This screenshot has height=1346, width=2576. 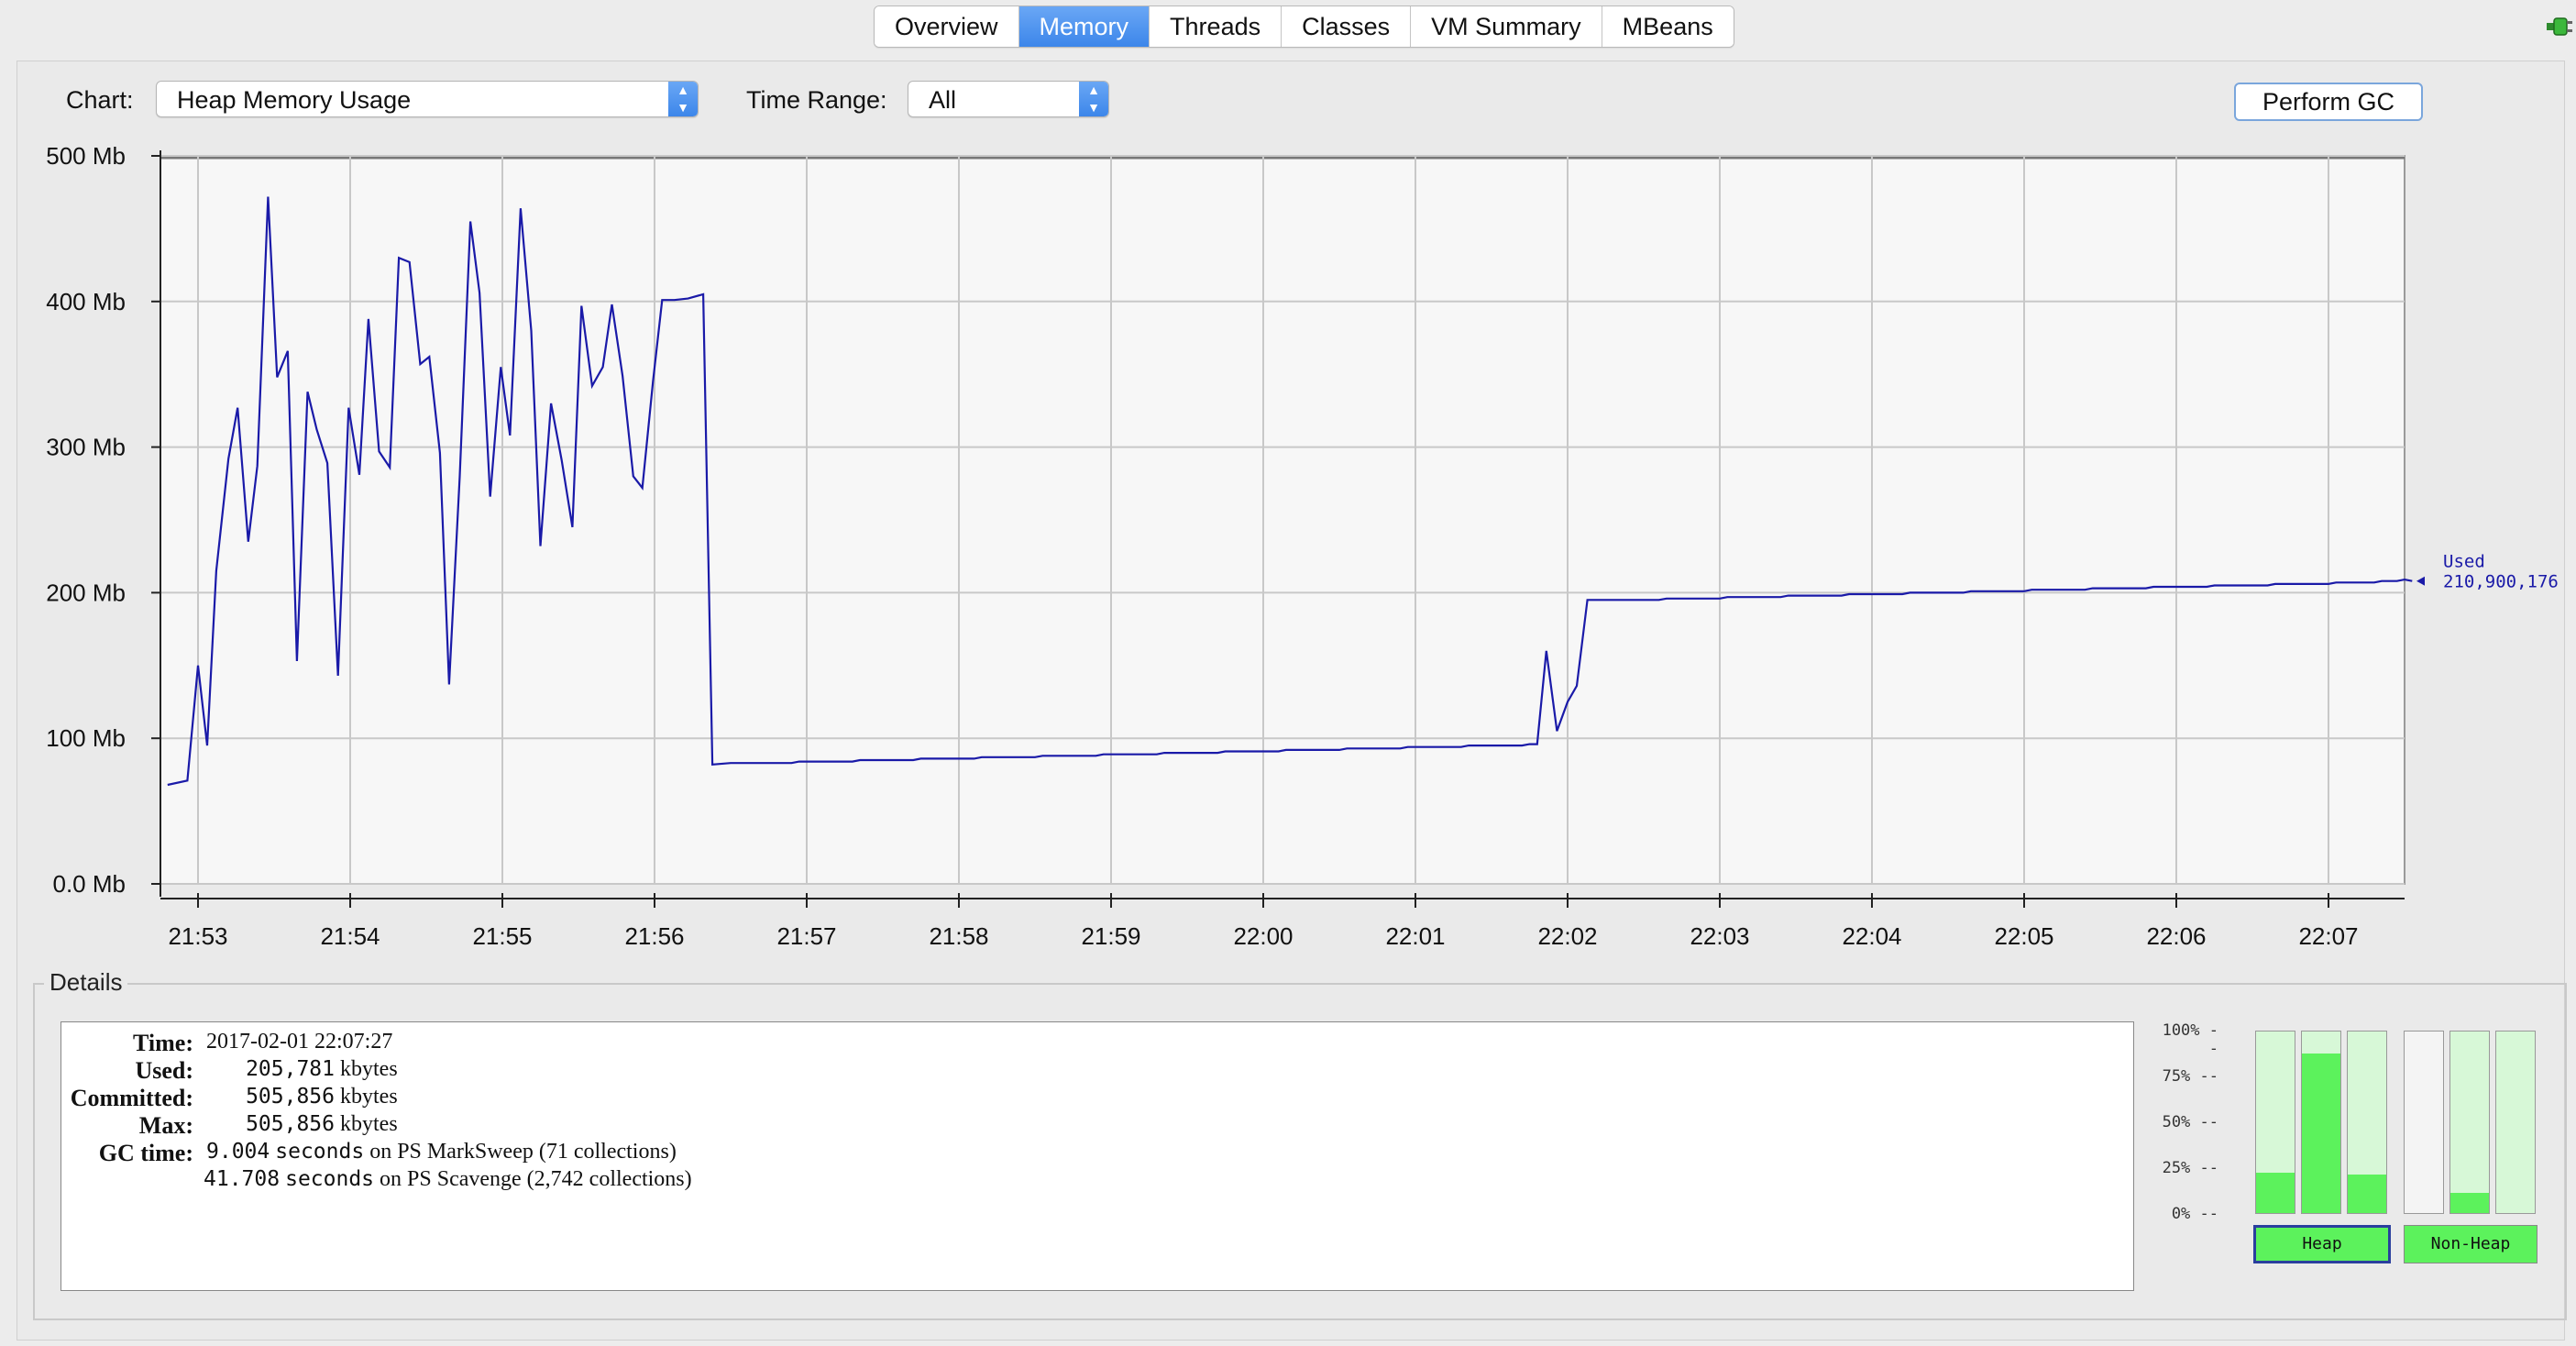 What do you see at coordinates (2469, 1122) in the screenshot?
I see `nonheap-pool-bar-metaspace` at bounding box center [2469, 1122].